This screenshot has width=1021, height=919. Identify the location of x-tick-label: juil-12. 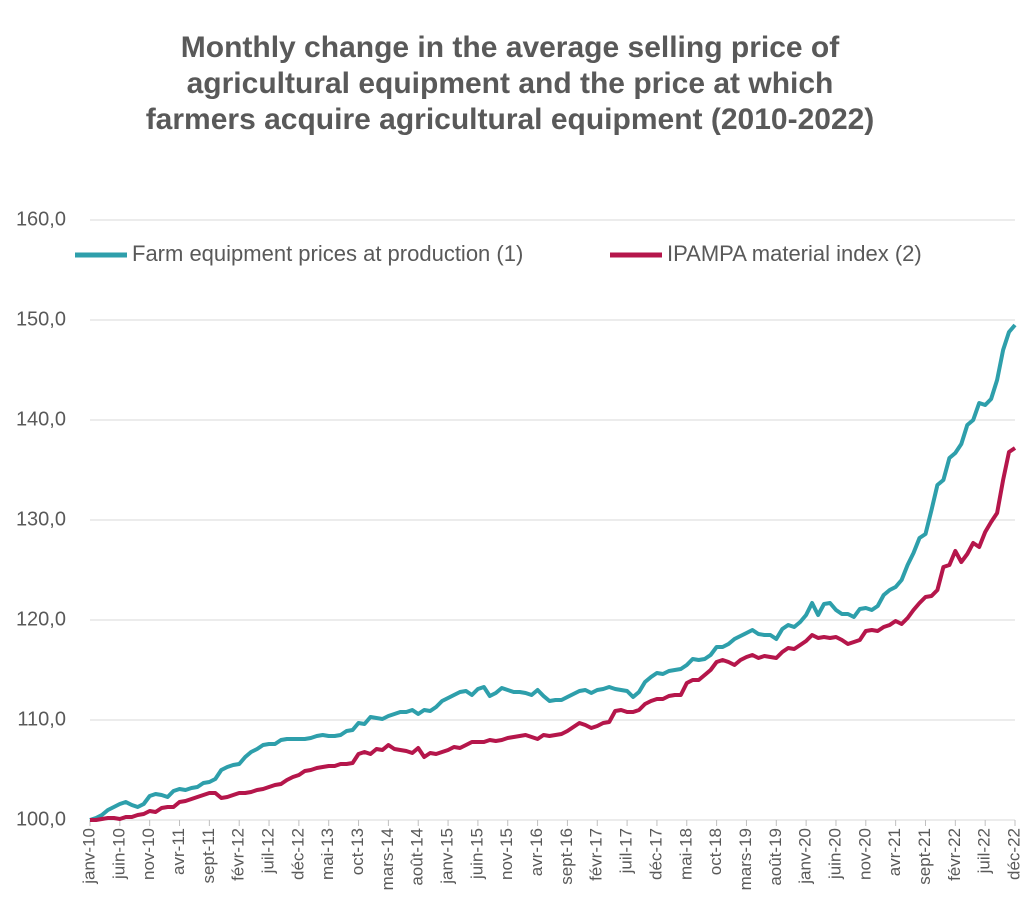
(268, 851).